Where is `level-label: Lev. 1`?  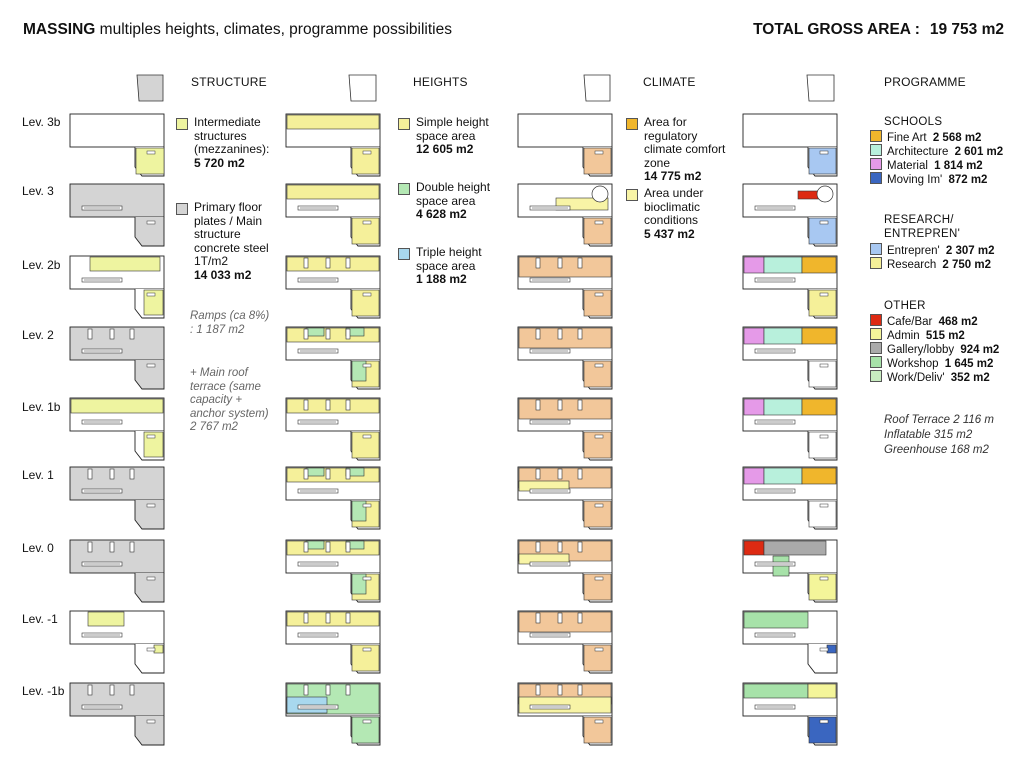
level-label: Lev. 1 is located at coordinates (38, 475).